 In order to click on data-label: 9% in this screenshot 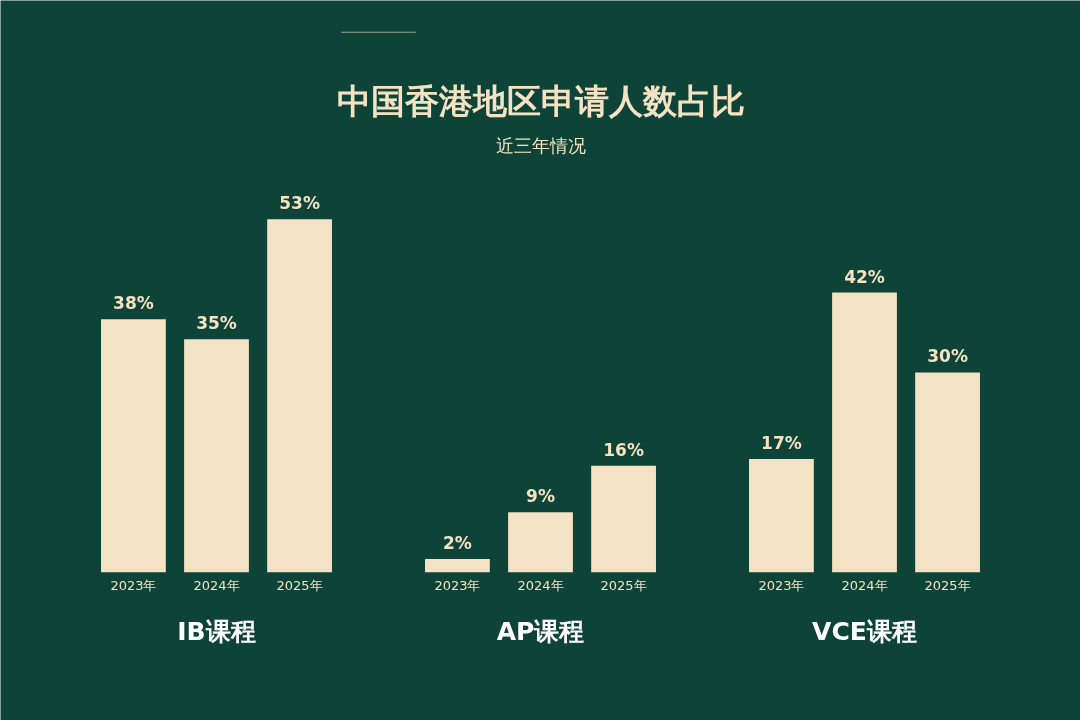, I will do `click(540, 496)`.